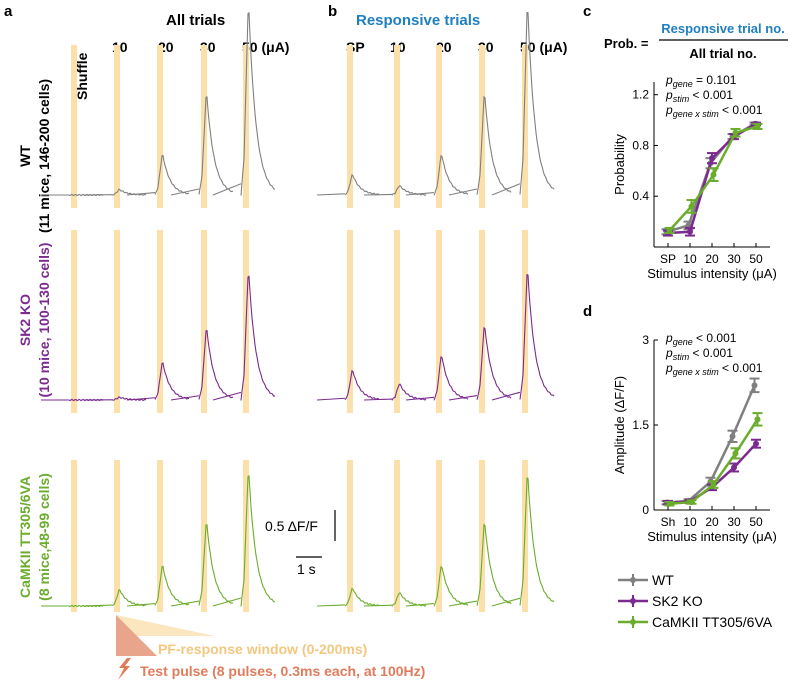 The height and width of the screenshot is (685, 800). I want to click on scale-bar-time-label: 1 s, so click(306, 569).